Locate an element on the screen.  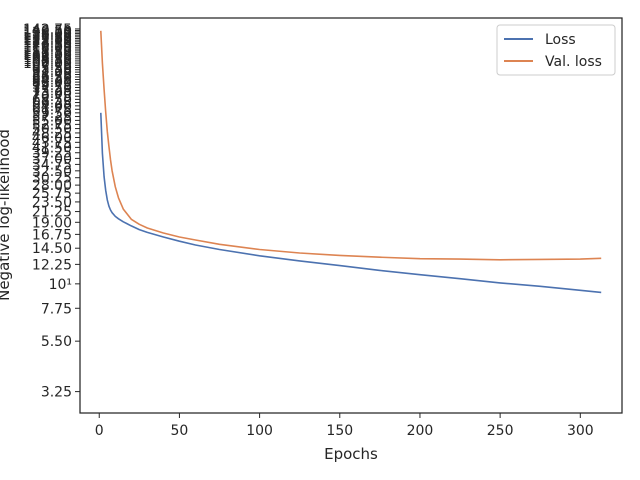
y-tick-label: 127.00 is located at coordinates (47, 41).